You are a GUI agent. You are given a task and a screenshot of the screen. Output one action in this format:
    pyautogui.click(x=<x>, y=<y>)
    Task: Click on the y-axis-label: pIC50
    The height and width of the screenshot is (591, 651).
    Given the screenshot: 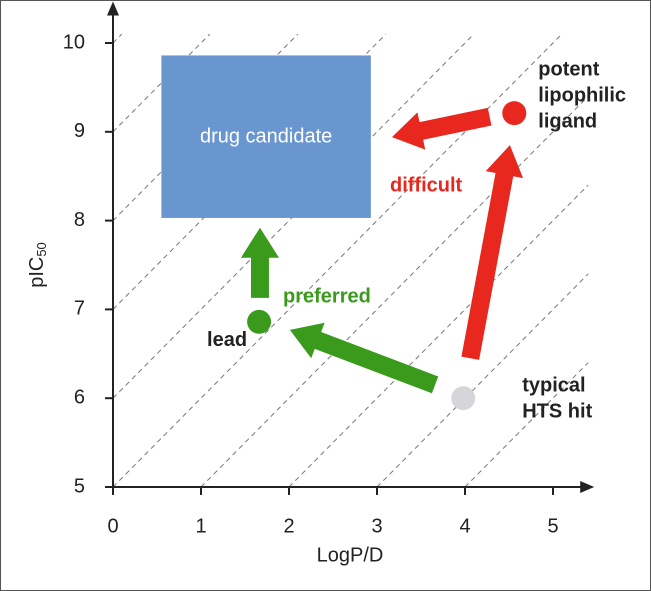 What is the action you would take?
    pyautogui.click(x=37, y=265)
    